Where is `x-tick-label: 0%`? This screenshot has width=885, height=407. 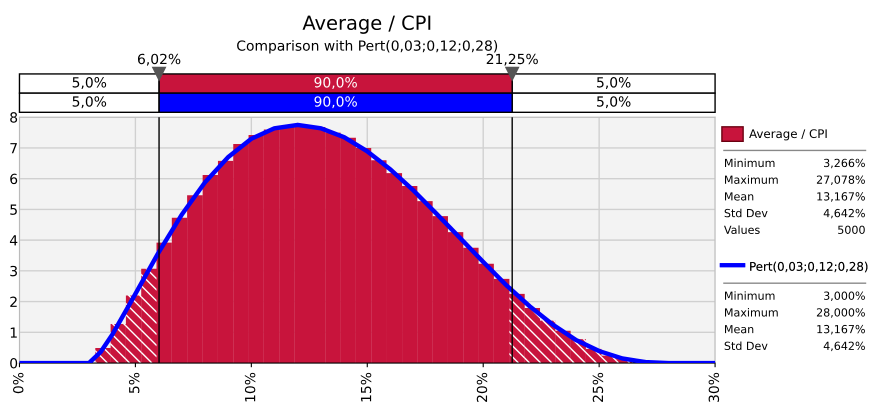 x-tick-label: 0% is located at coordinates (18, 383).